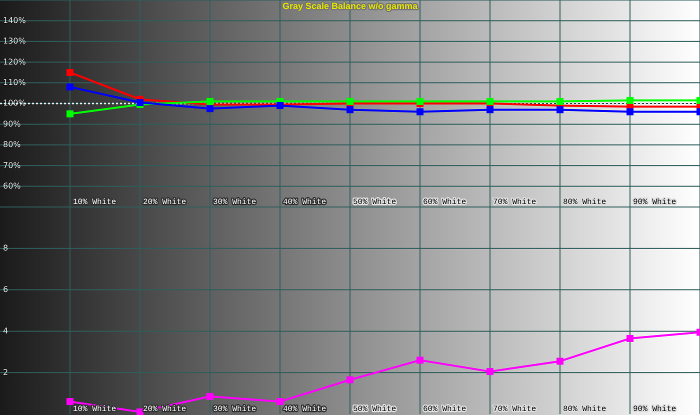 This screenshot has width=700, height=415. What do you see at coordinates (14, 41) in the screenshot?
I see `y-tick-label: 130%` at bounding box center [14, 41].